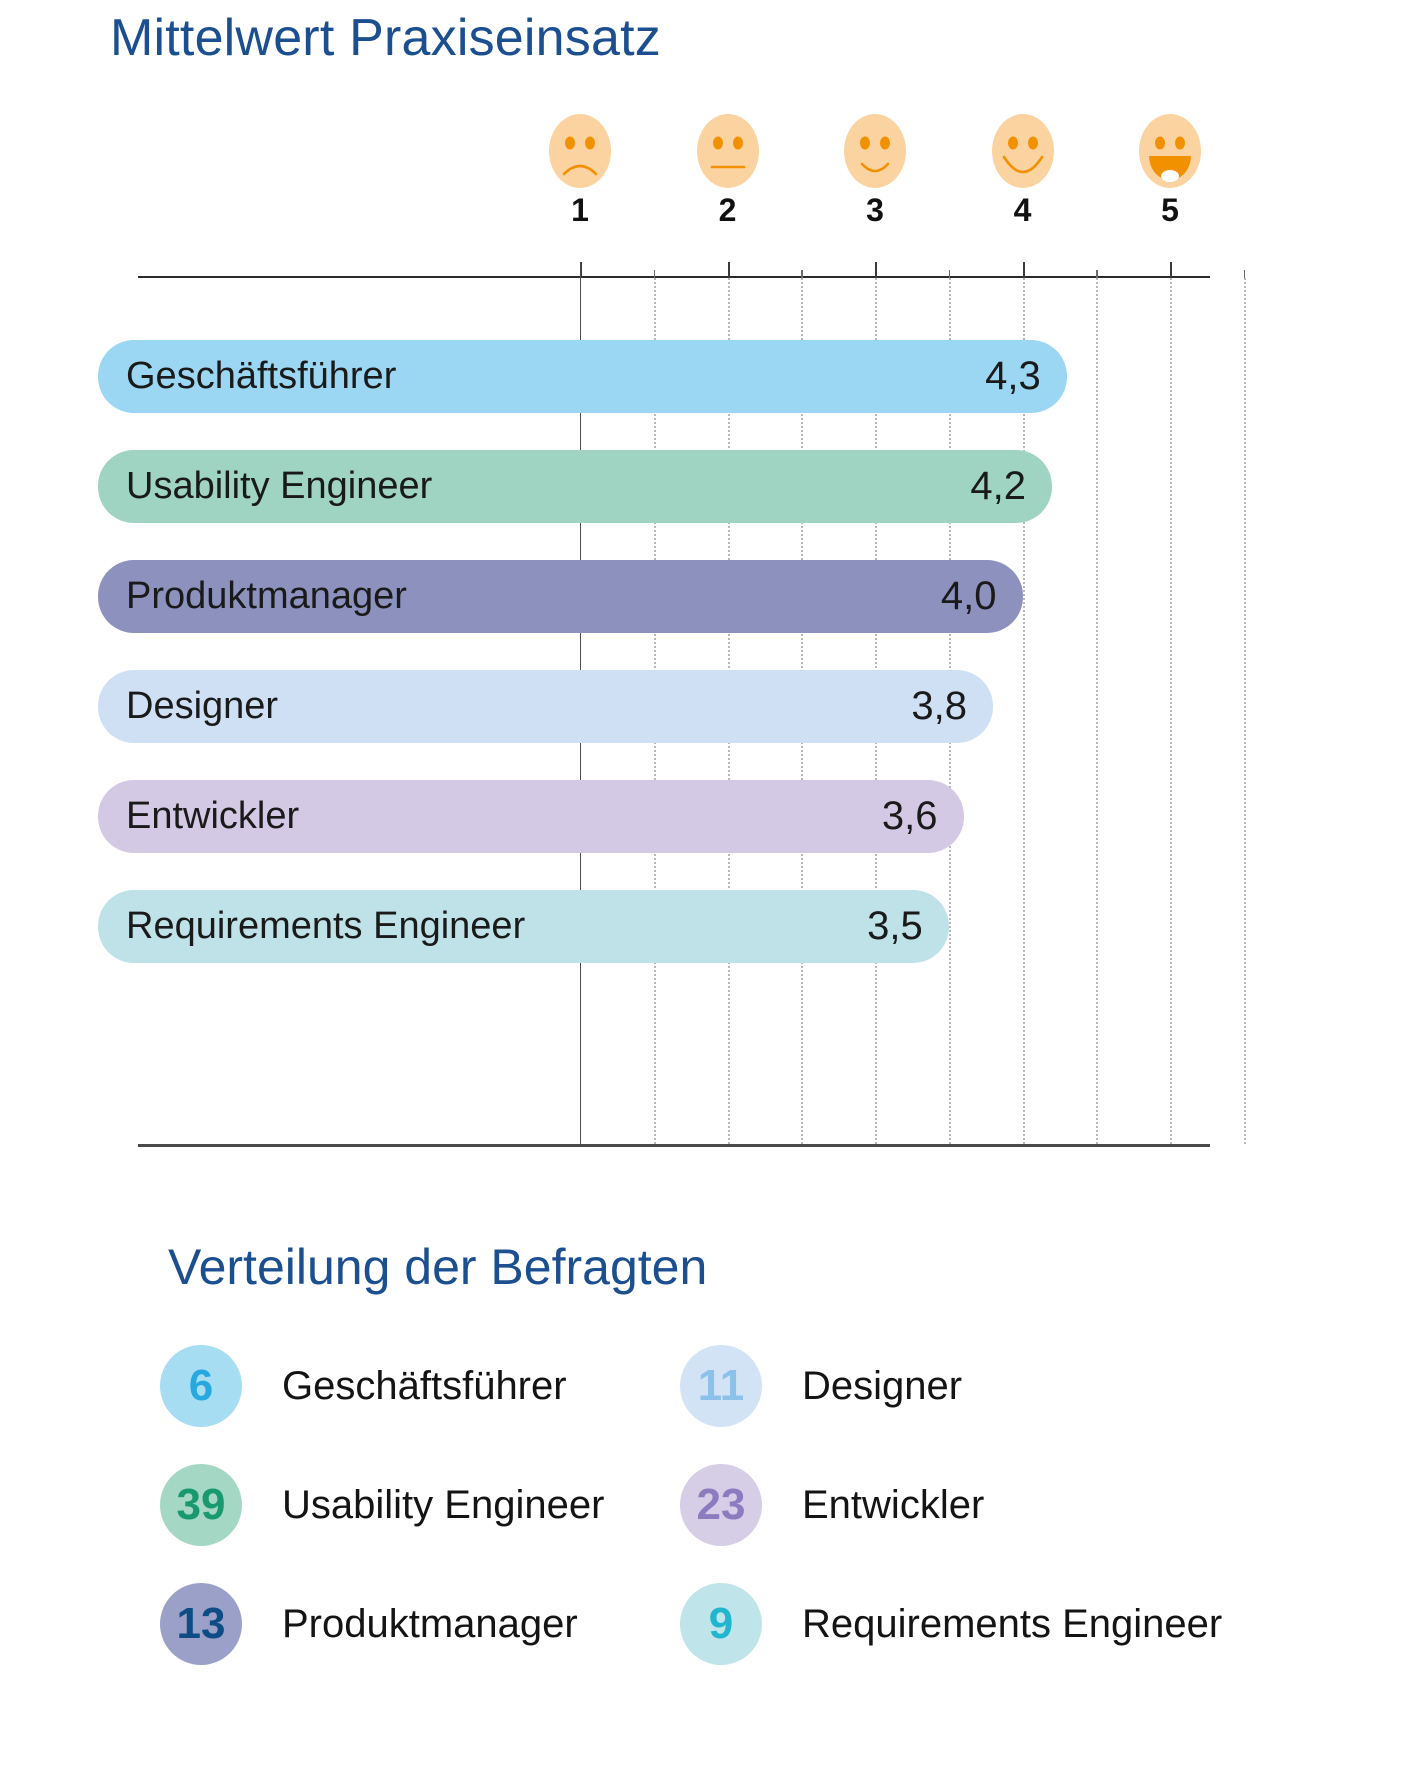 Image resolution: width=1421 pixels, height=1773 pixels. What do you see at coordinates (1023, 151) in the screenshot?
I see `smile-face-icon` at bounding box center [1023, 151].